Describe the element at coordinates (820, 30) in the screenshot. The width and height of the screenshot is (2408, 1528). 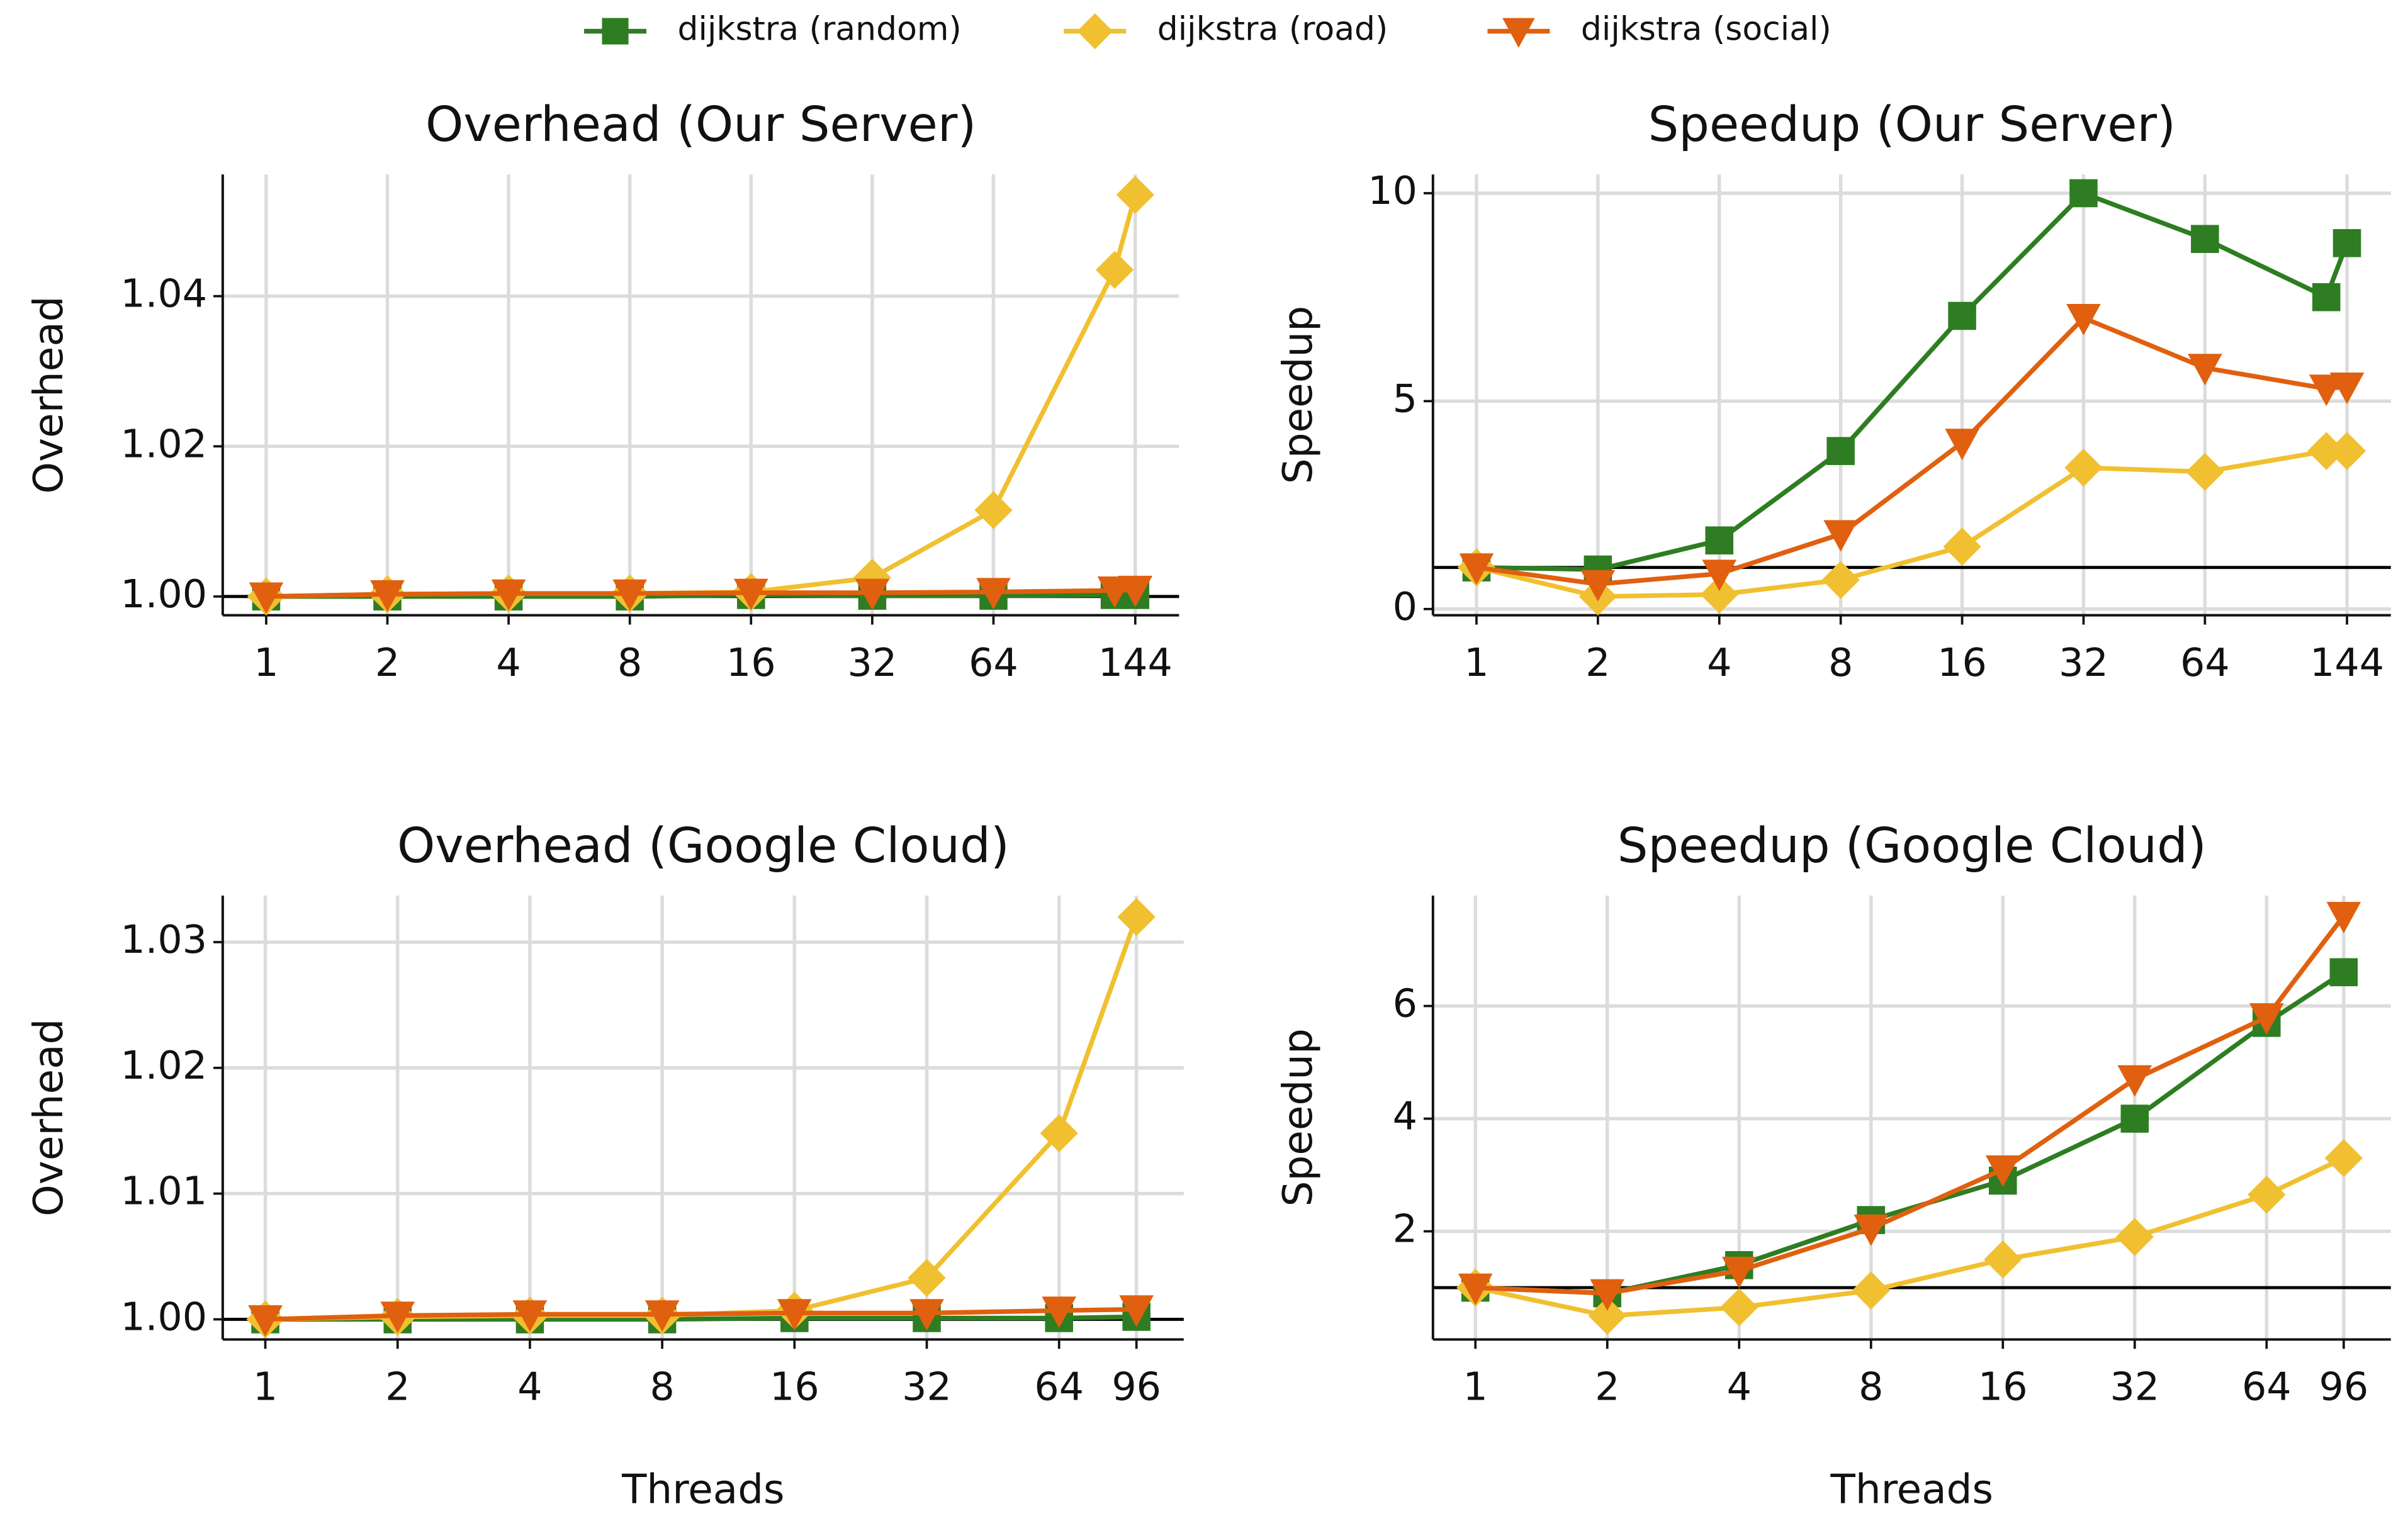
I see `legend-label: dijkstra (random)` at that location.